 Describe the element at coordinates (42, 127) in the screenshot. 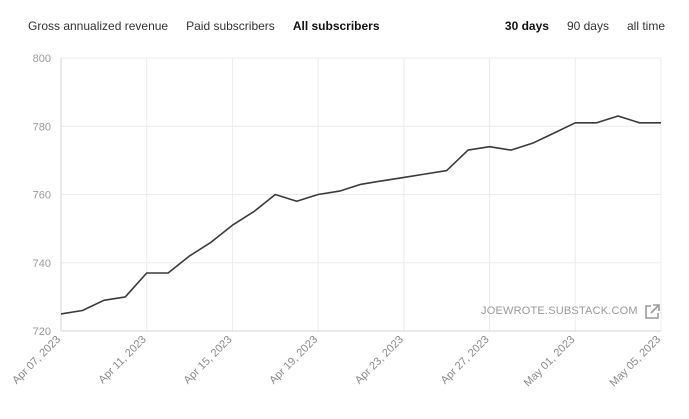

I see `y-tick-label: 780` at that location.